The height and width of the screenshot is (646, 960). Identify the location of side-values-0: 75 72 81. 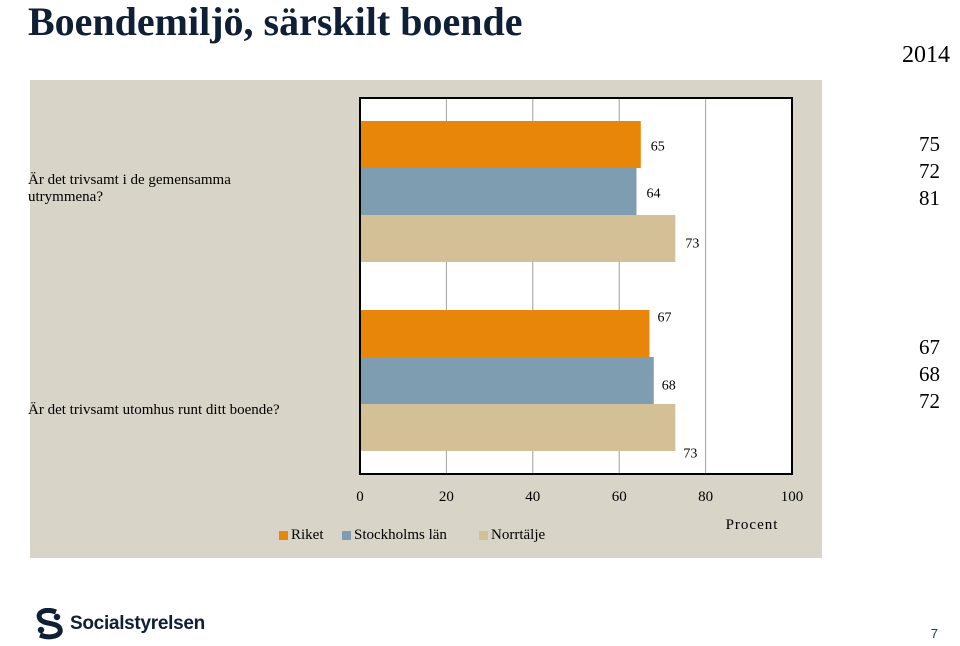
(929, 171).